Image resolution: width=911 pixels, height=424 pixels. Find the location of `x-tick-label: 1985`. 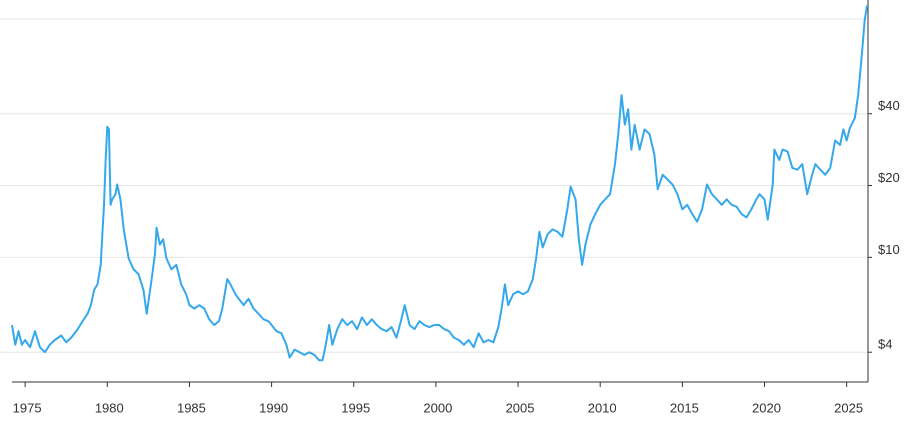

x-tick-label: 1985 is located at coordinates (191, 407).